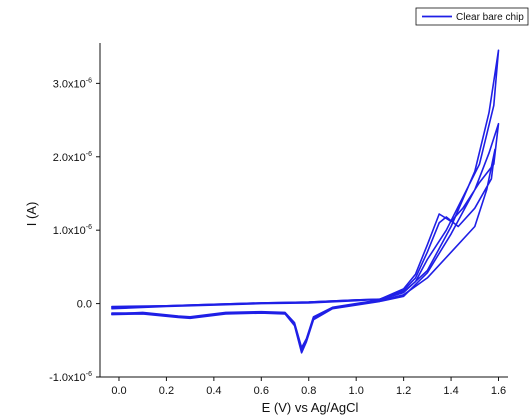 The width and height of the screenshot is (530, 419). What do you see at coordinates (310, 407) in the screenshot?
I see `x-axis-title: E (V) vs Ag/AgCl` at bounding box center [310, 407].